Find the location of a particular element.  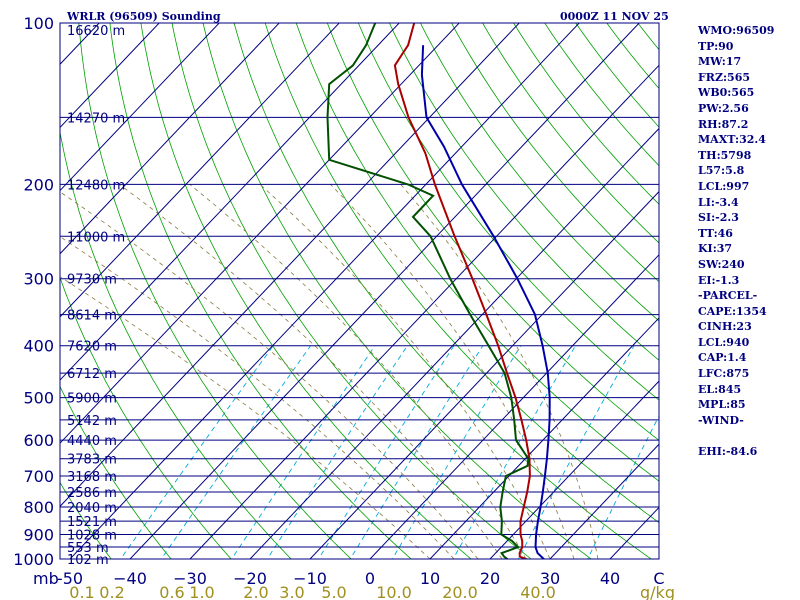

mixing-ratio-unit: g/kg is located at coordinates (657, 591).